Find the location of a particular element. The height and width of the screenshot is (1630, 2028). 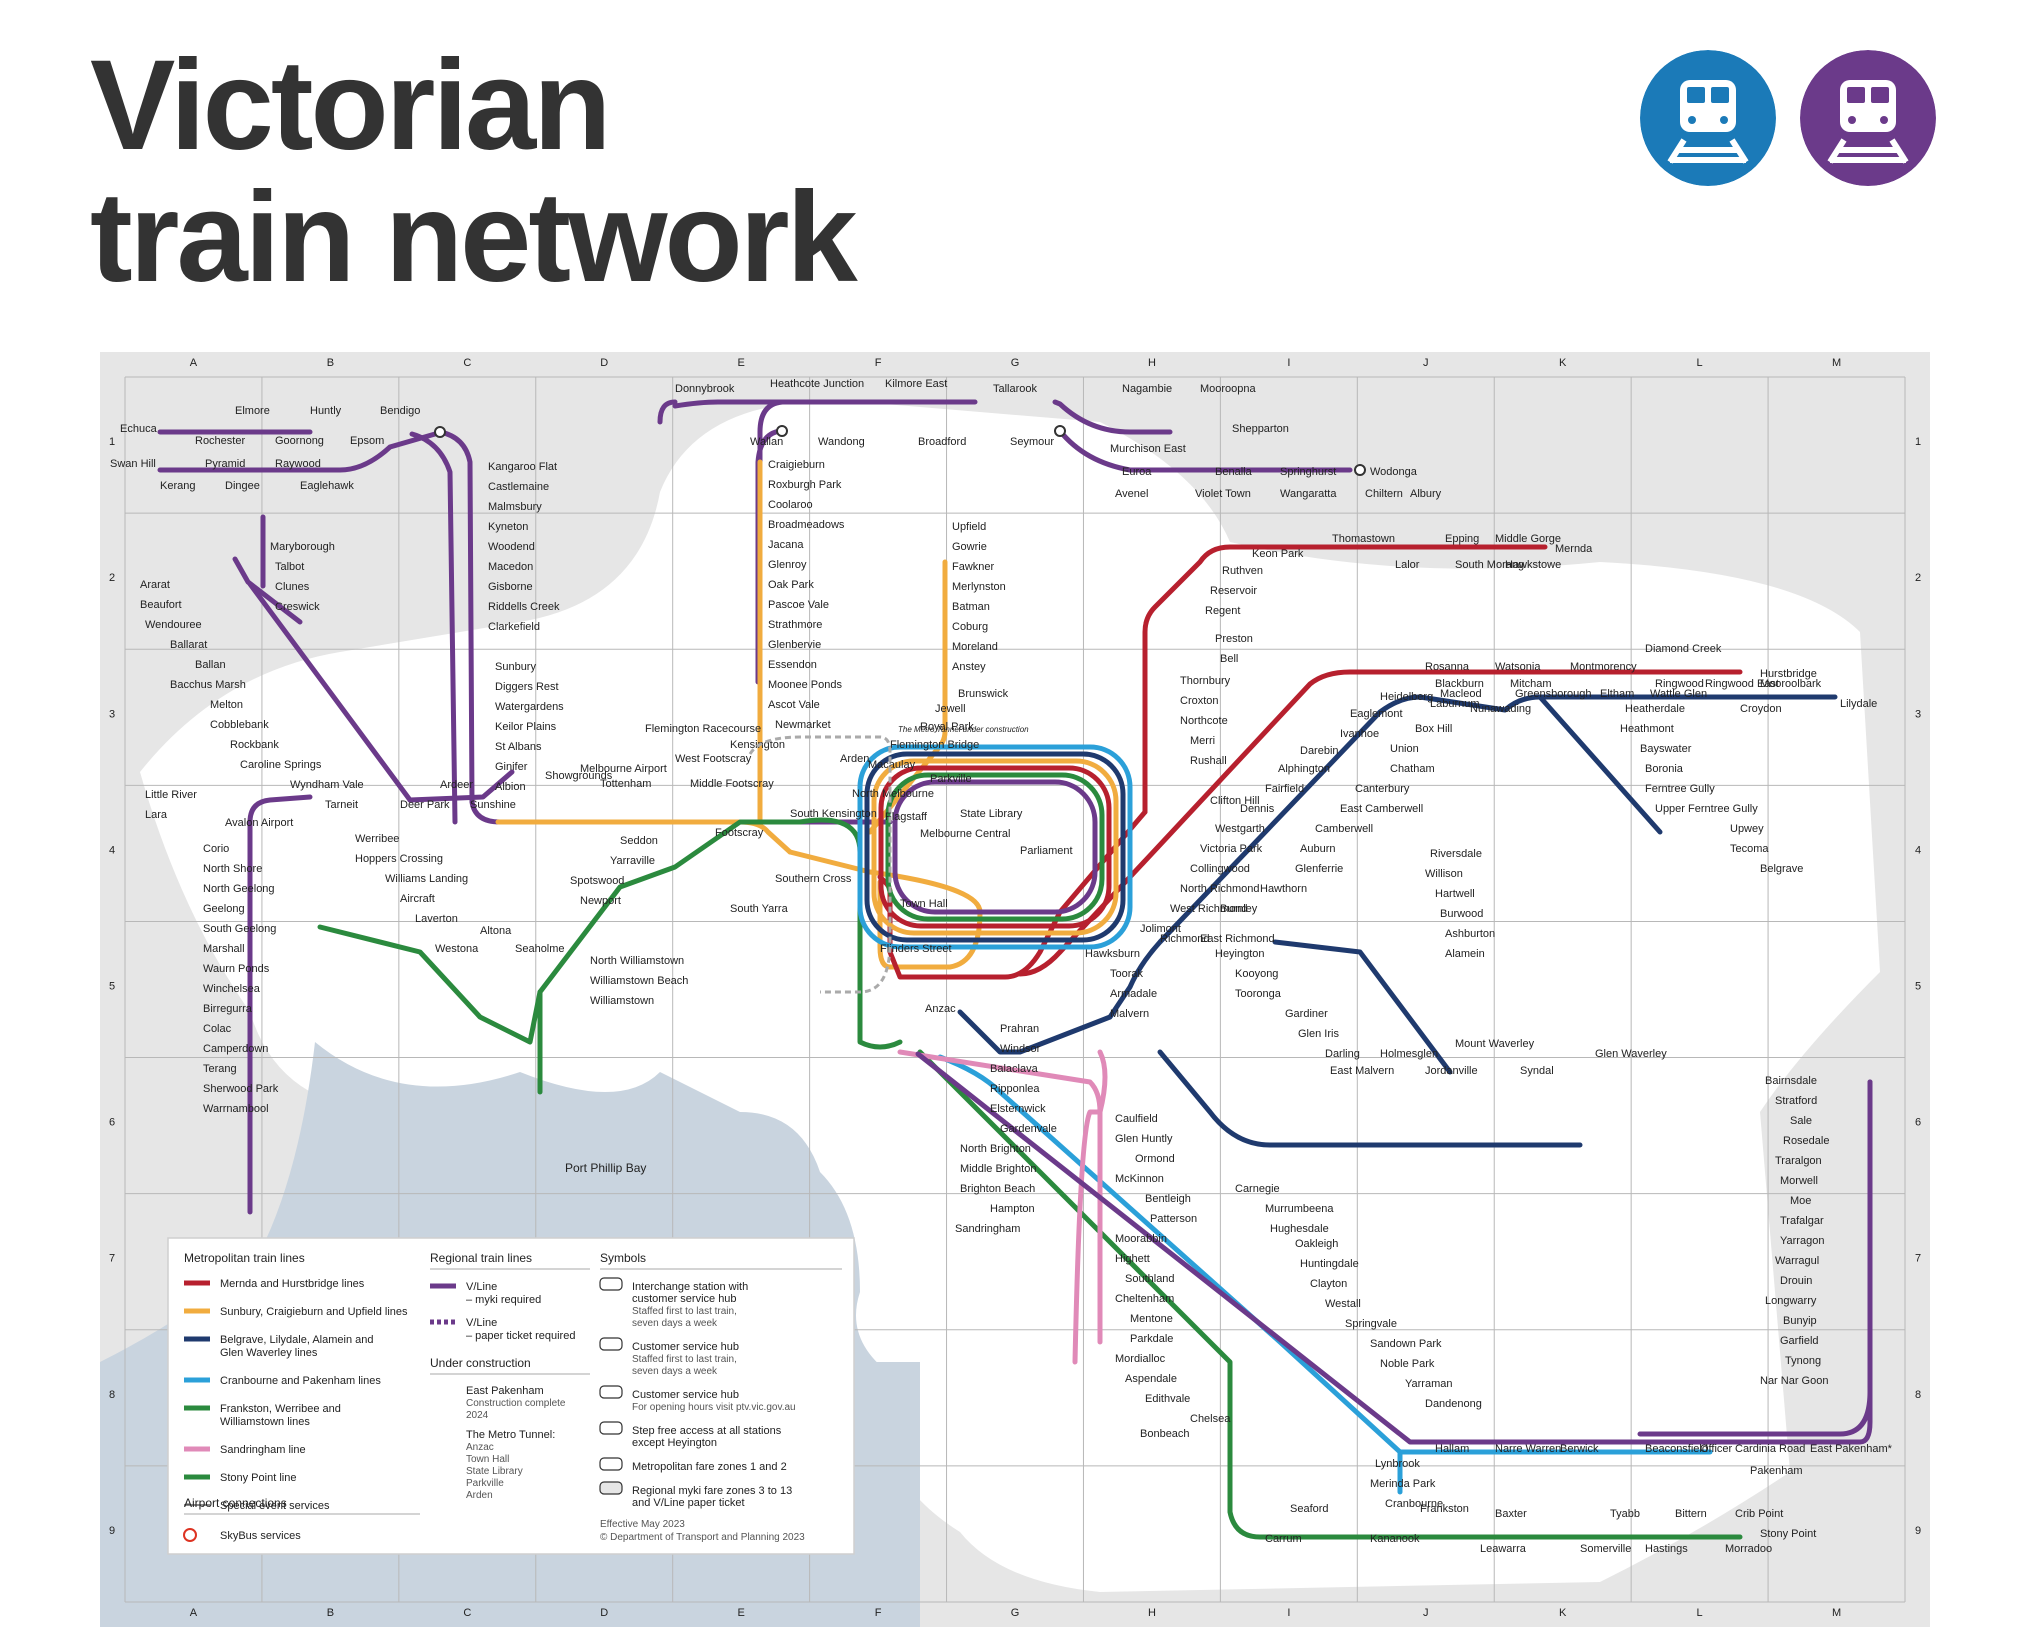

station-label: Chiltern is located at coordinates (1384, 494).